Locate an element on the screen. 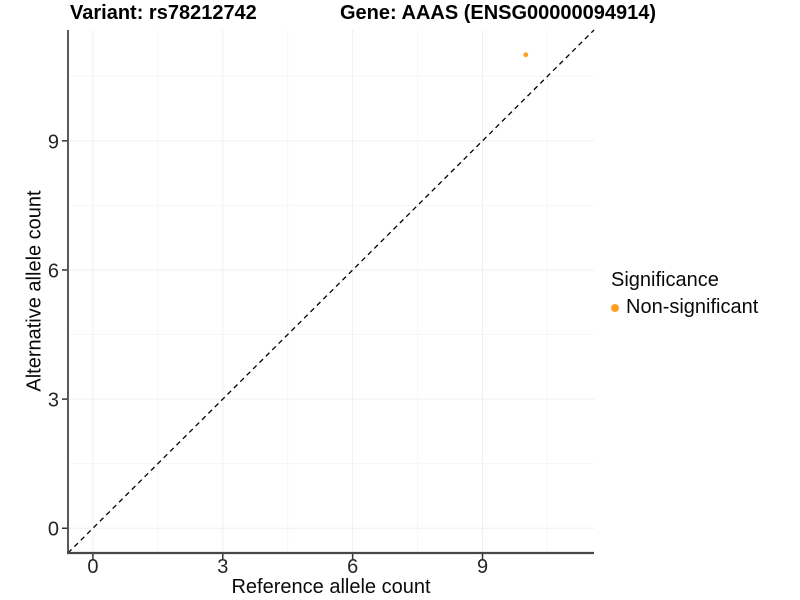 The image size is (800, 600). x-tick-label: 9 is located at coordinates (482, 567).